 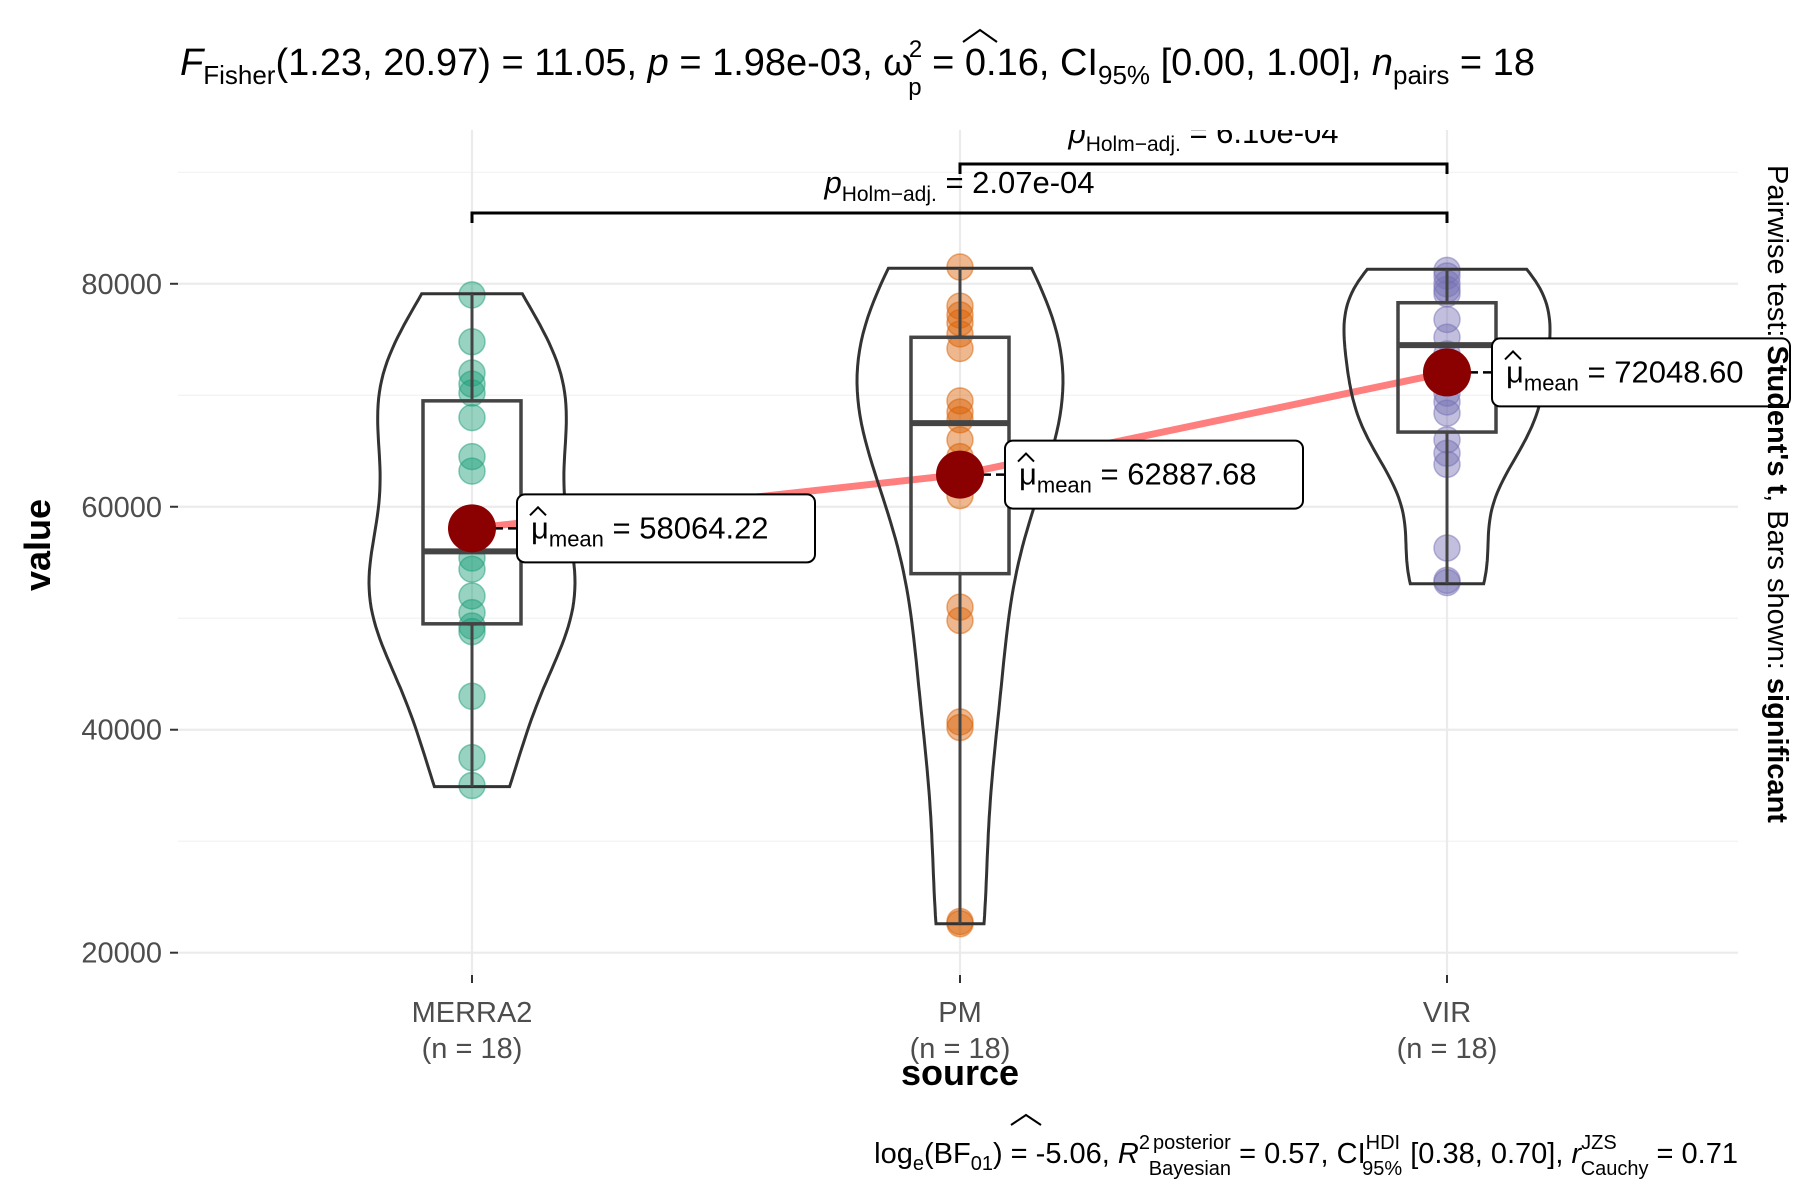 What do you see at coordinates (1016, 182) in the screenshot?
I see `pairwise-p-value: = 2.07e-04` at bounding box center [1016, 182].